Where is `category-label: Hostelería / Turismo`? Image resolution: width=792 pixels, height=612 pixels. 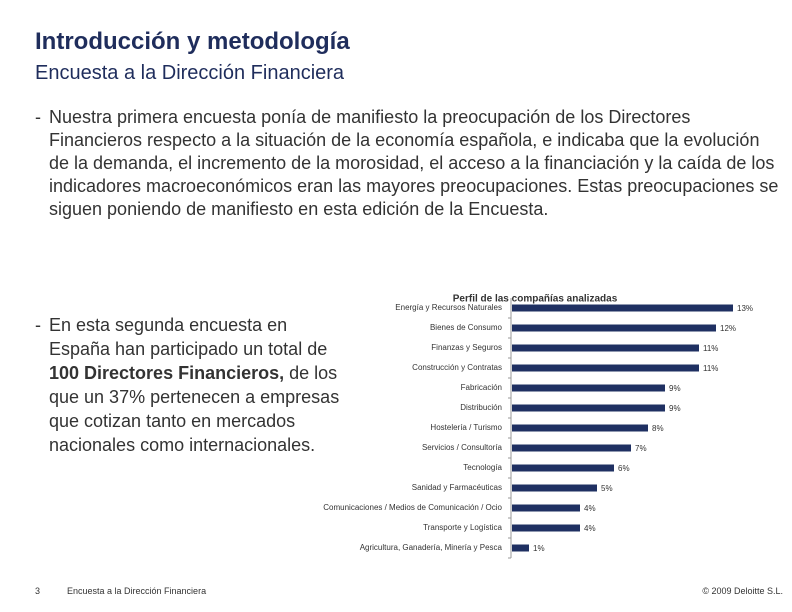 category-label: Hostelería / Turismo is located at coordinates (466, 427).